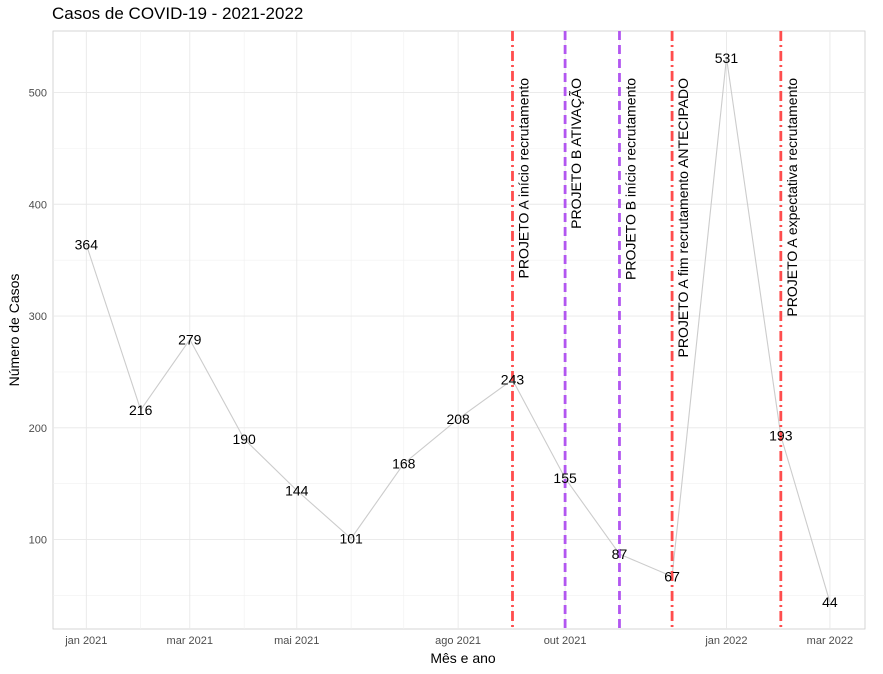 The width and height of the screenshot is (883, 674). Describe the element at coordinates (830, 602) in the screenshot. I see `data-label: 44` at that location.